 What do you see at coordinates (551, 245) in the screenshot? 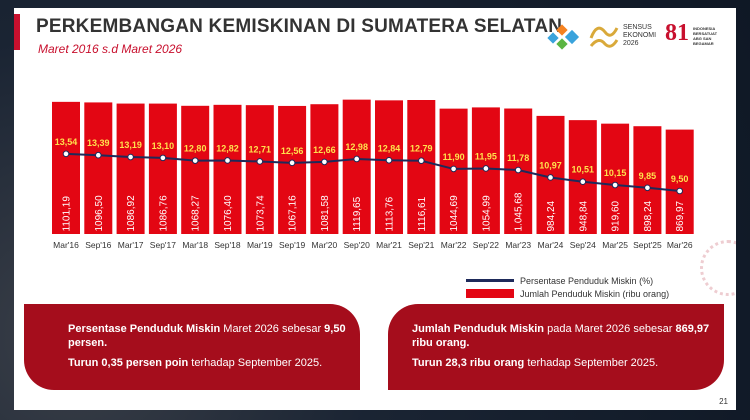
I see `x-tick-label-15: Mar'24` at bounding box center [551, 245].